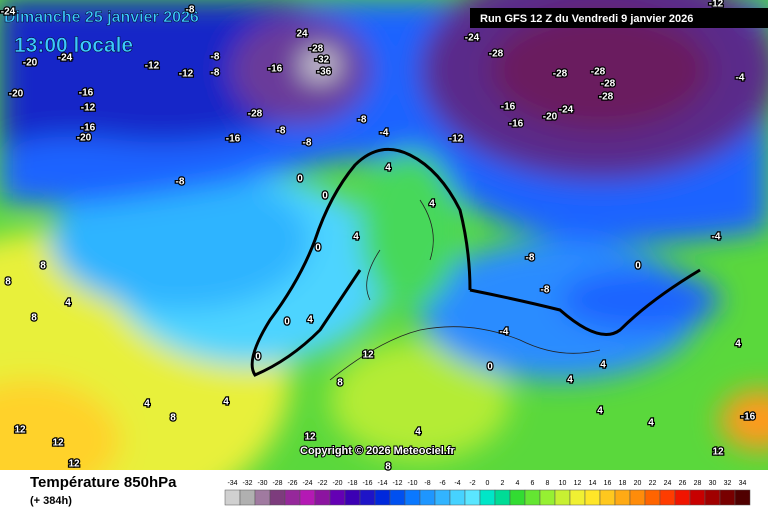 Image resolution: width=768 pixels, height=512 pixels. I want to click on scale-label: -28, so click(277, 483).